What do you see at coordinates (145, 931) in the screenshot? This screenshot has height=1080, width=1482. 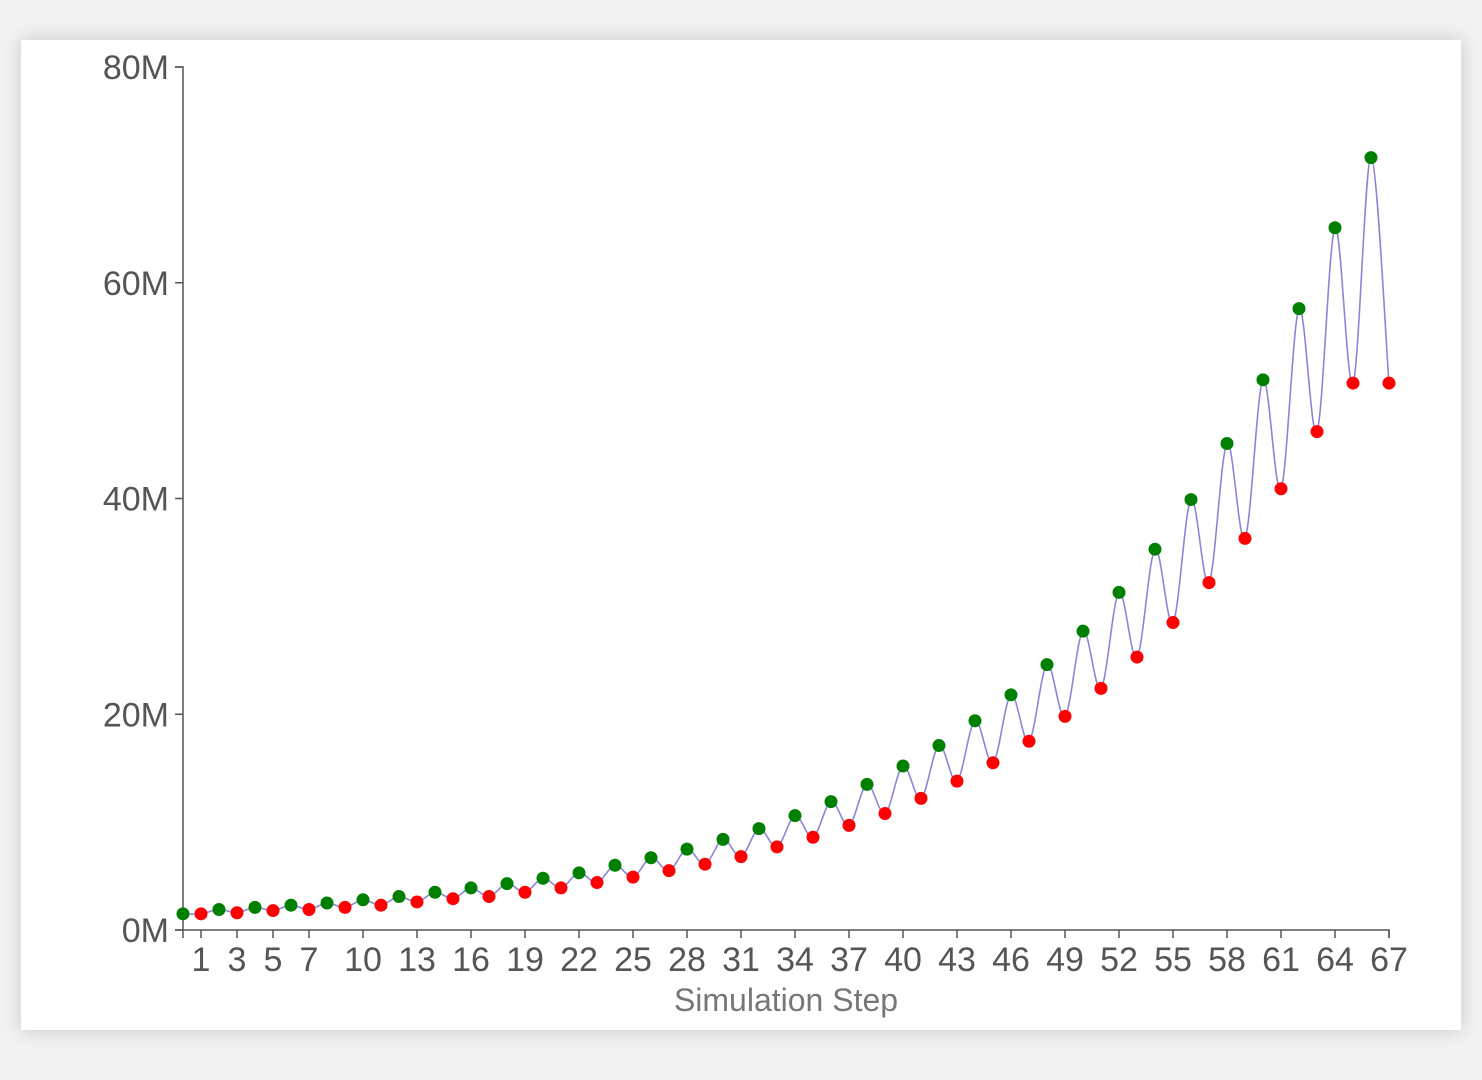 I see `y-tick-label: 0M` at bounding box center [145, 931].